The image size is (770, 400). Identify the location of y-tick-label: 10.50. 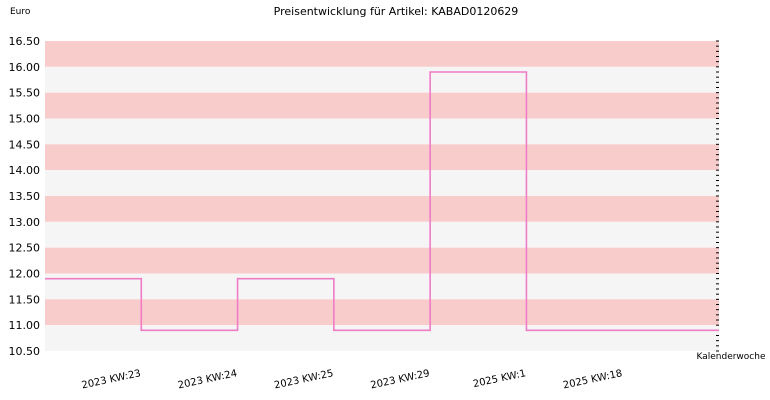
(25, 351).